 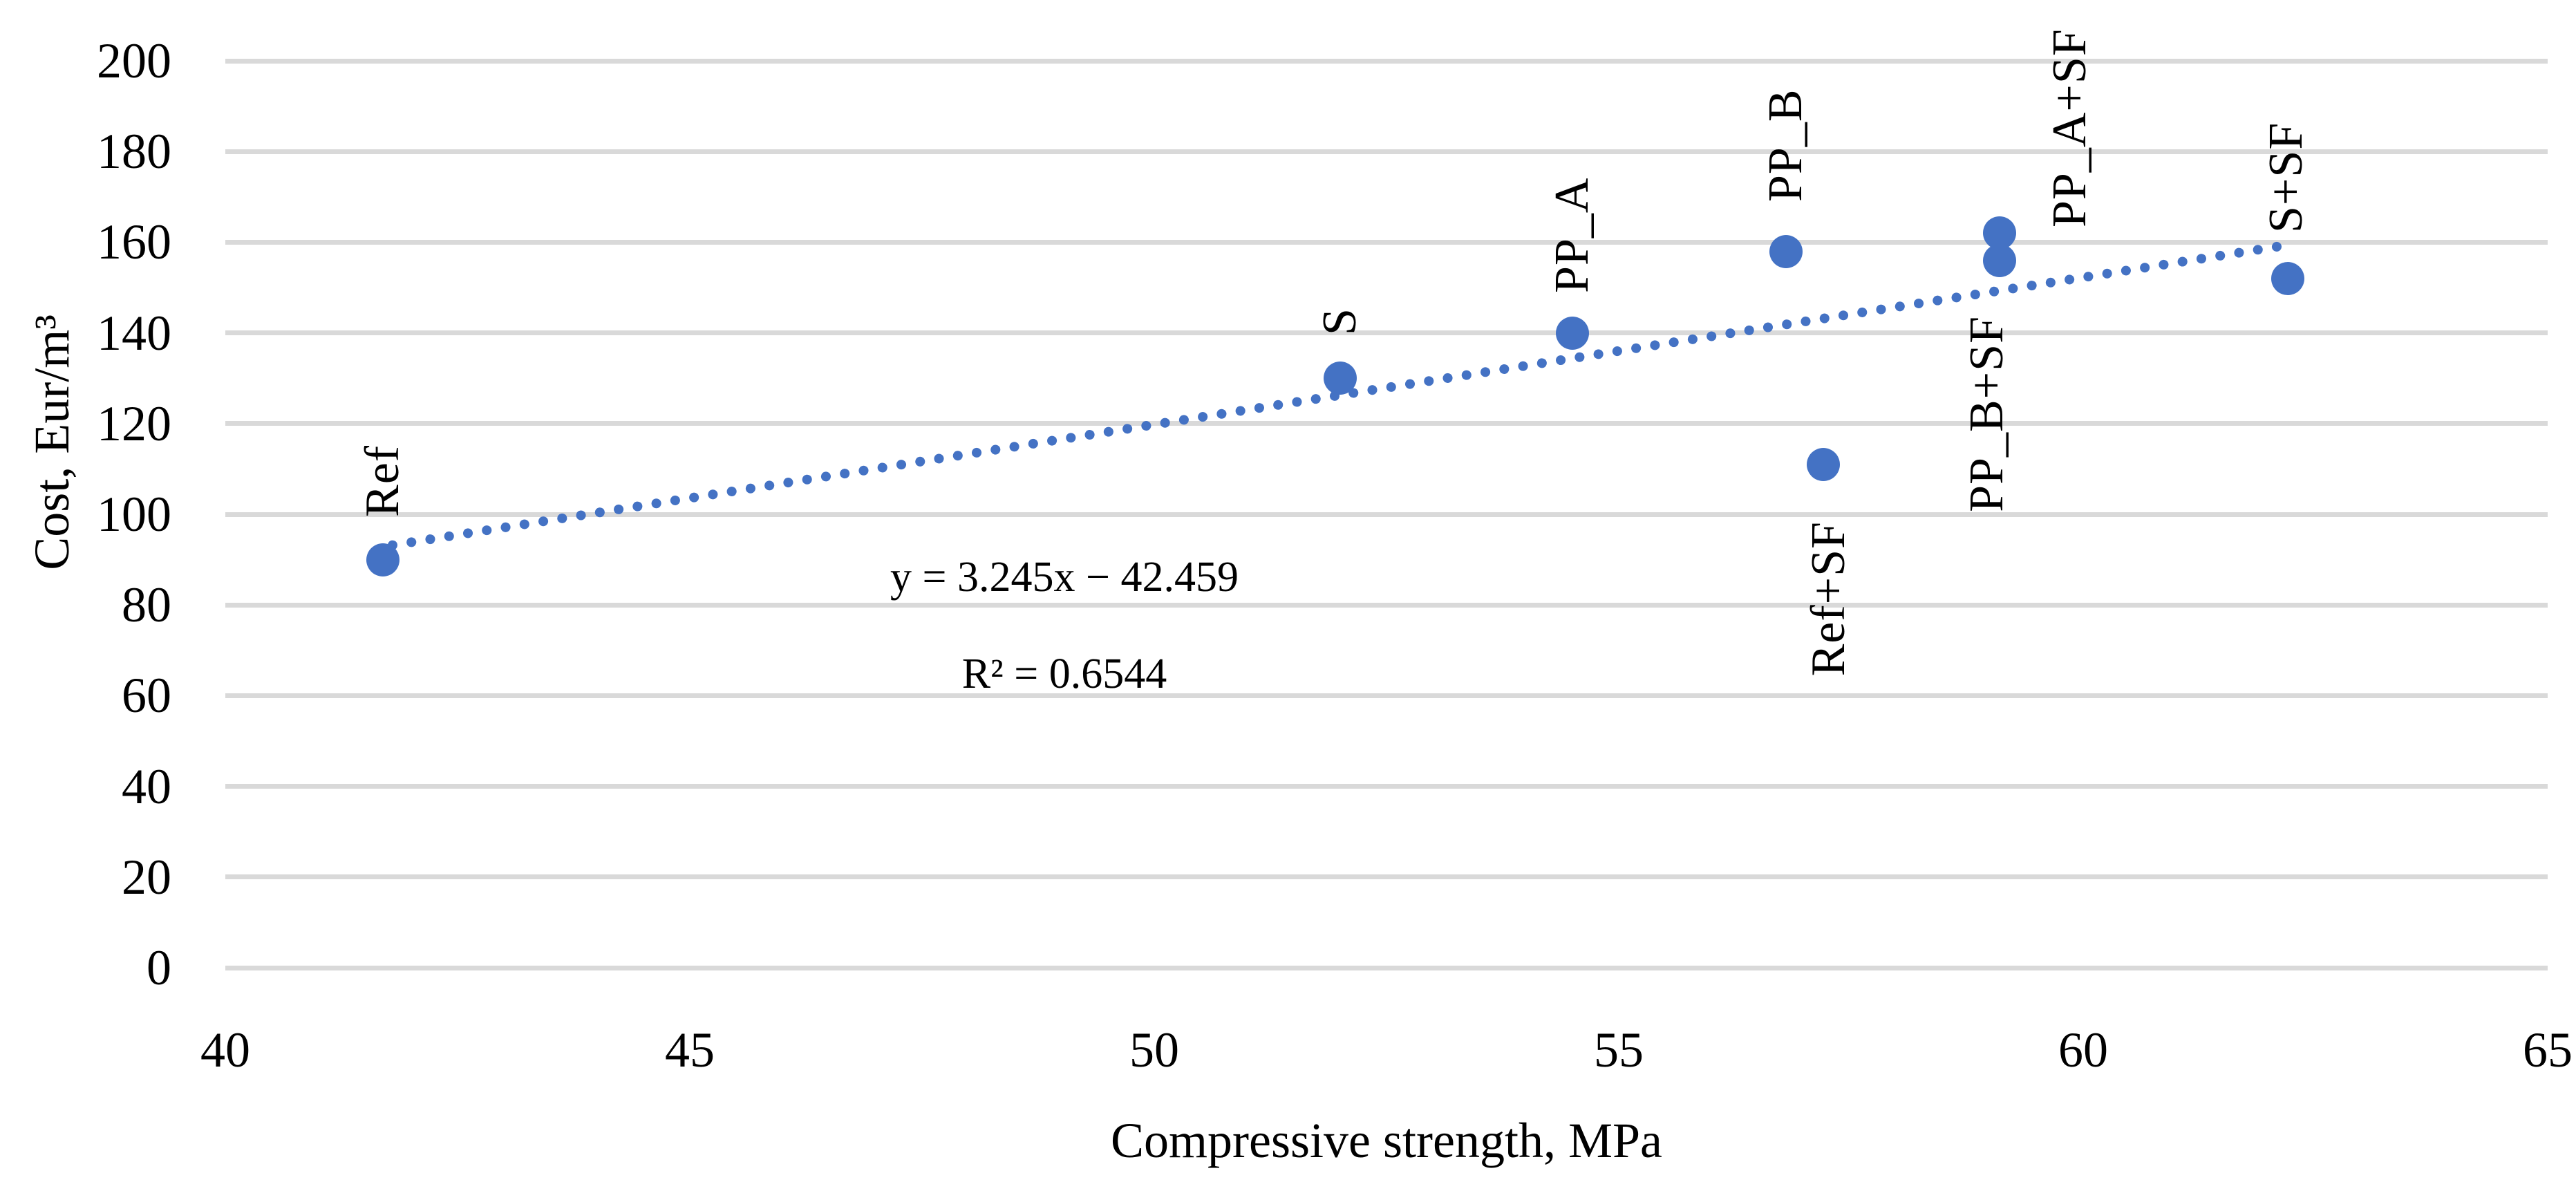 I want to click on data-point-label: PP_B, so click(x=1785, y=145).